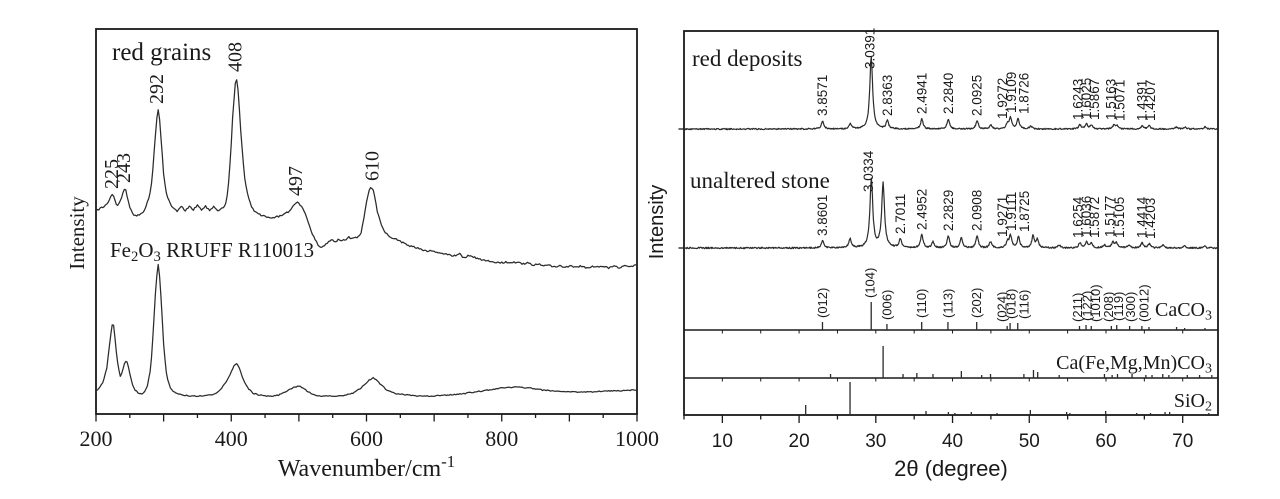 The width and height of the screenshot is (1280, 499). What do you see at coordinates (1077, 99) in the screenshot?
I see `d-spacing-label: 1.6243` at bounding box center [1077, 99].